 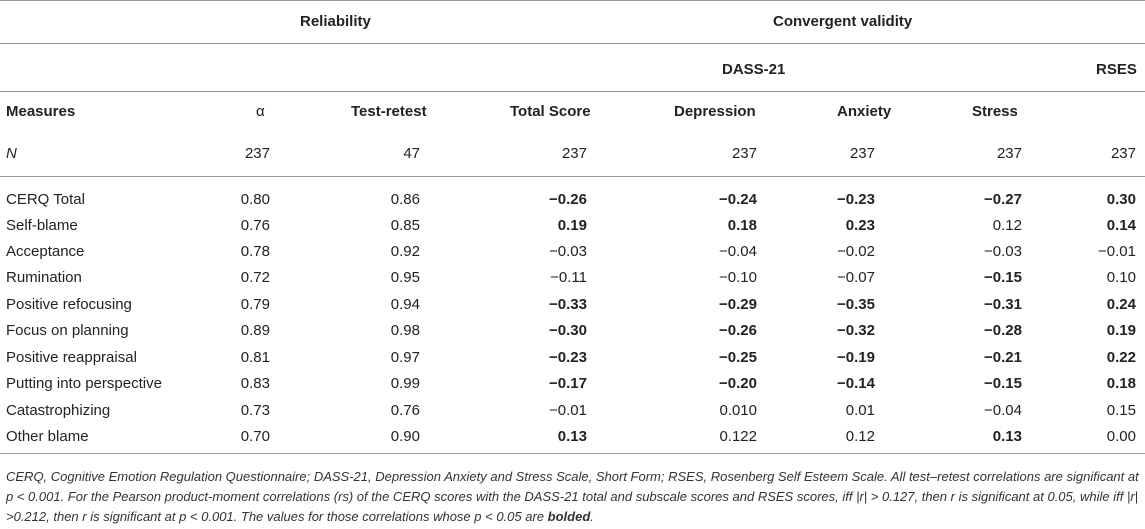 I want to click on col-header-alpha: α, so click(x=260, y=111).